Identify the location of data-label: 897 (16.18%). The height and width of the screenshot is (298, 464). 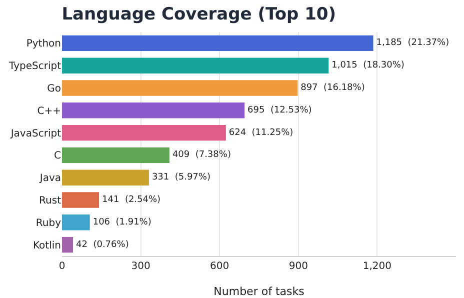
(332, 88).